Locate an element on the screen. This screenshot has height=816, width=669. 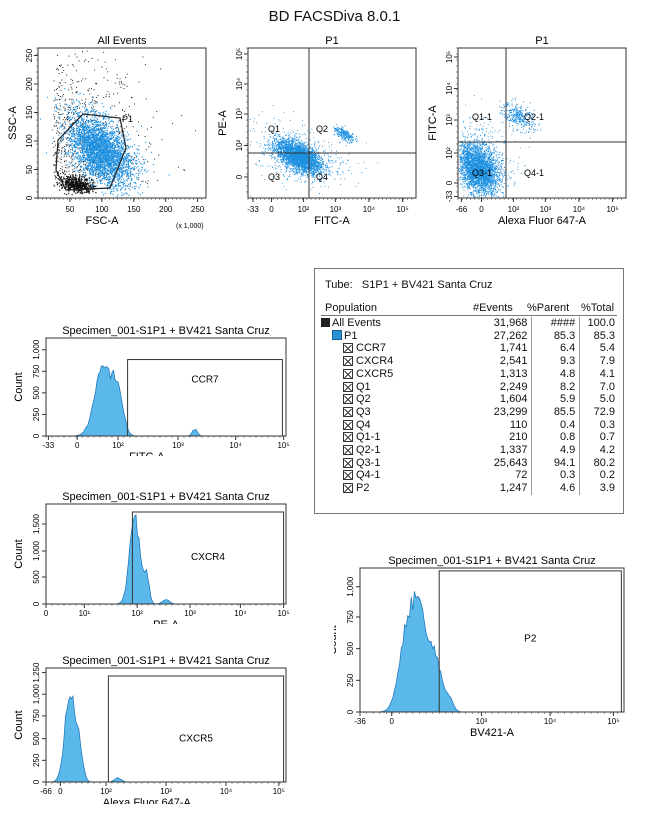
percent-parent: 85.3 is located at coordinates (555, 336).